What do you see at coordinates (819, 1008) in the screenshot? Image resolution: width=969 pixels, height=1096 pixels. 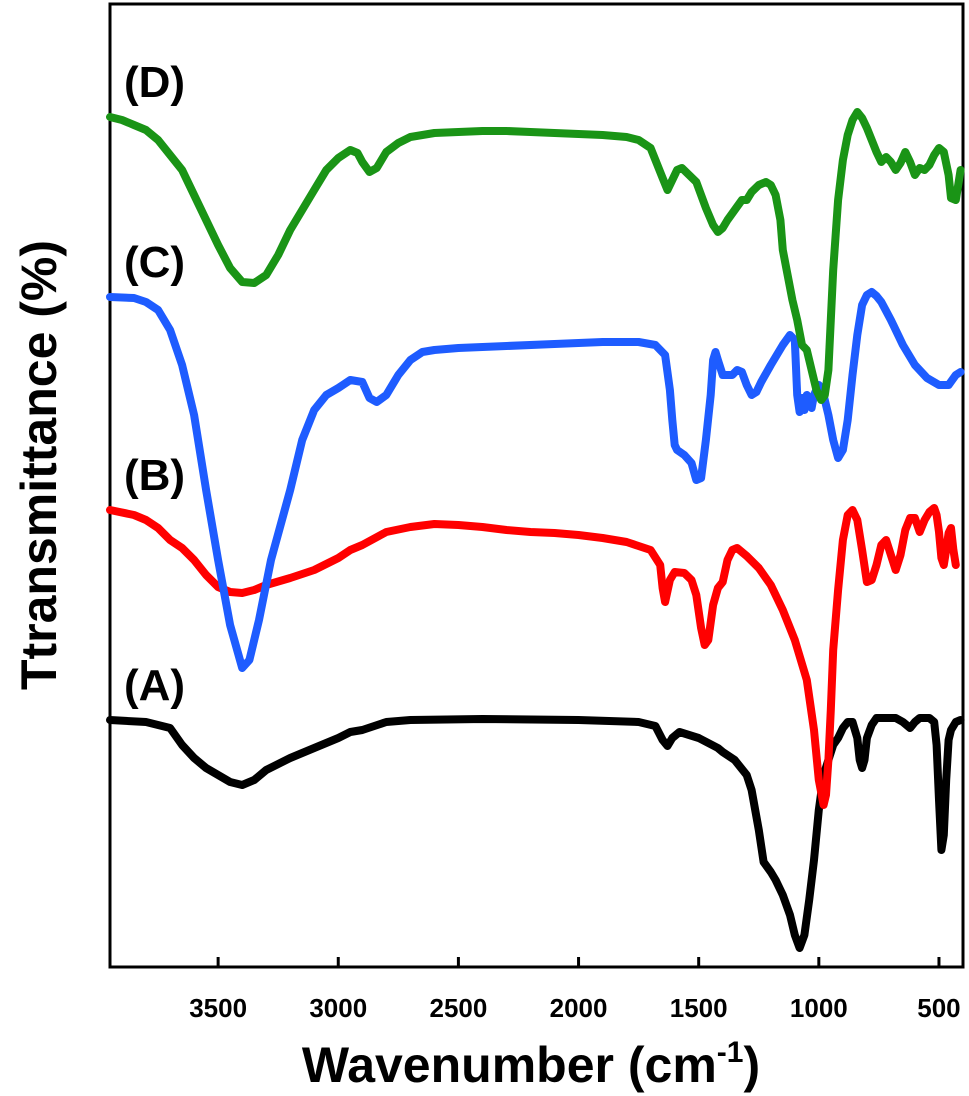 I see `x-tick-label: 1000` at bounding box center [819, 1008].